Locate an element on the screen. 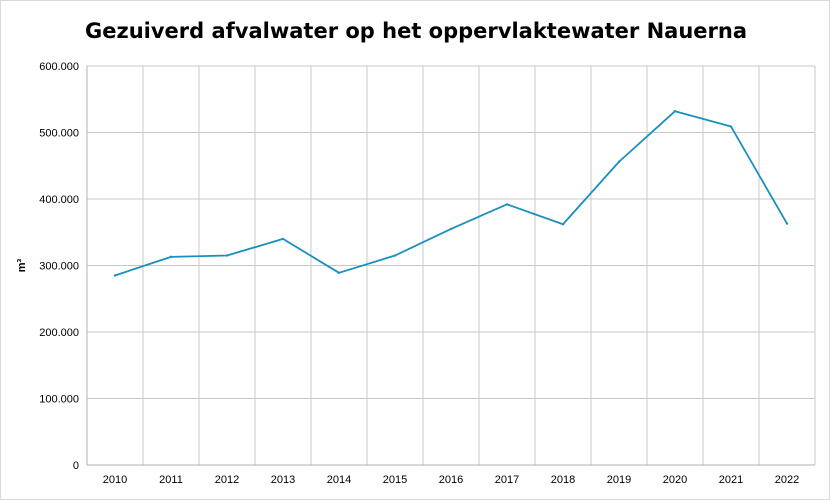 Image resolution: width=830 pixels, height=501 pixels. x-tick-label: 2021 is located at coordinates (731, 480).